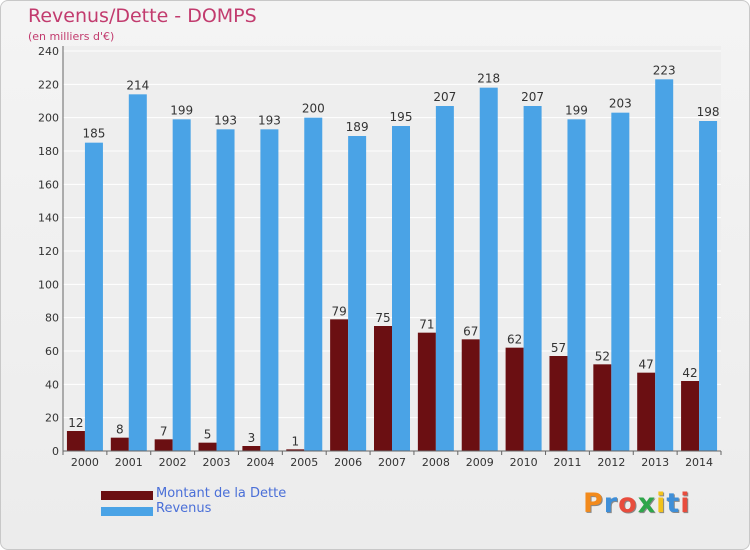 The image size is (750, 550). I want to click on debt-value-label: 3, so click(252, 438).